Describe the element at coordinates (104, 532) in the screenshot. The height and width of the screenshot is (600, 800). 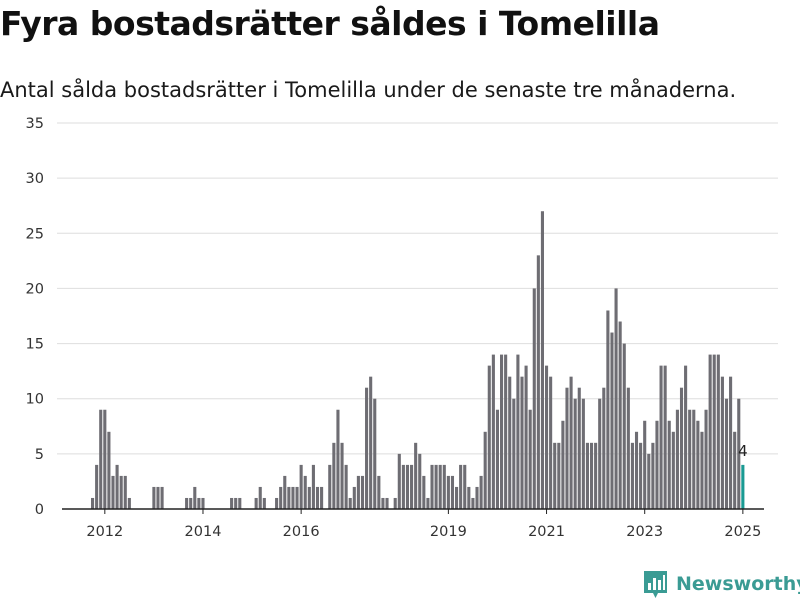
I see `x-tick-label: 2012` at that location.